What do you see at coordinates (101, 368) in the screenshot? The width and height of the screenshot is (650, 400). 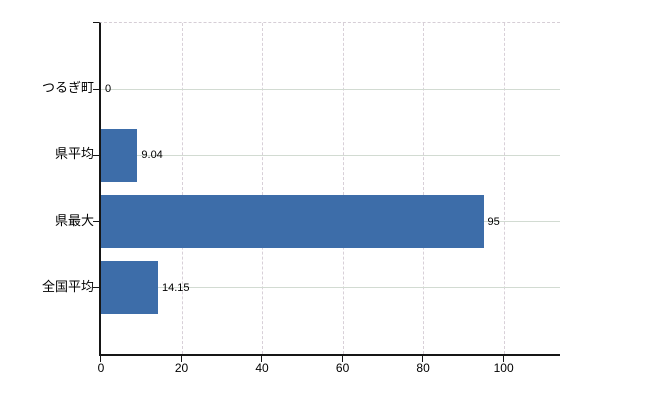 I see `x-tick-label: 0` at bounding box center [101, 368].